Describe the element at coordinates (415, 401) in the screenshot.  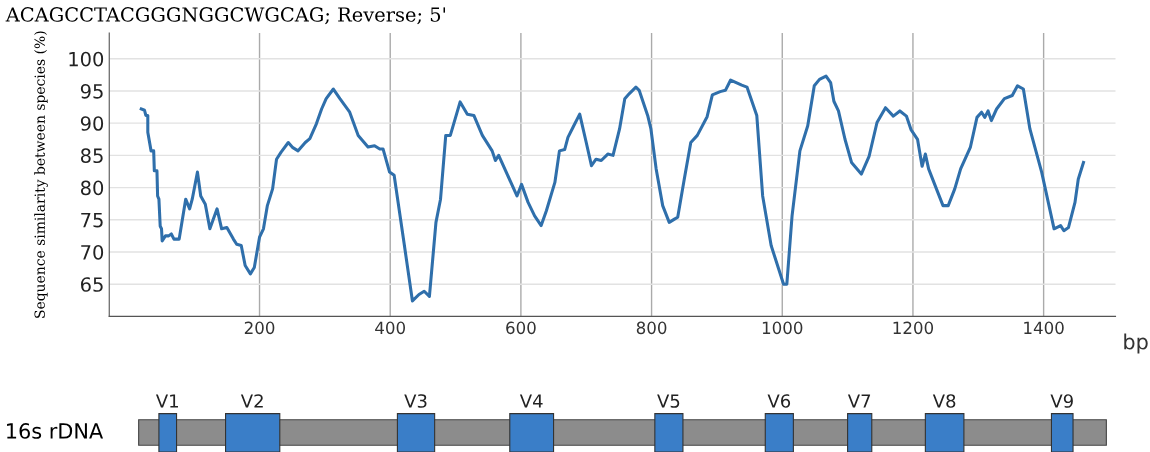
I see `category-label: V3` at that location.